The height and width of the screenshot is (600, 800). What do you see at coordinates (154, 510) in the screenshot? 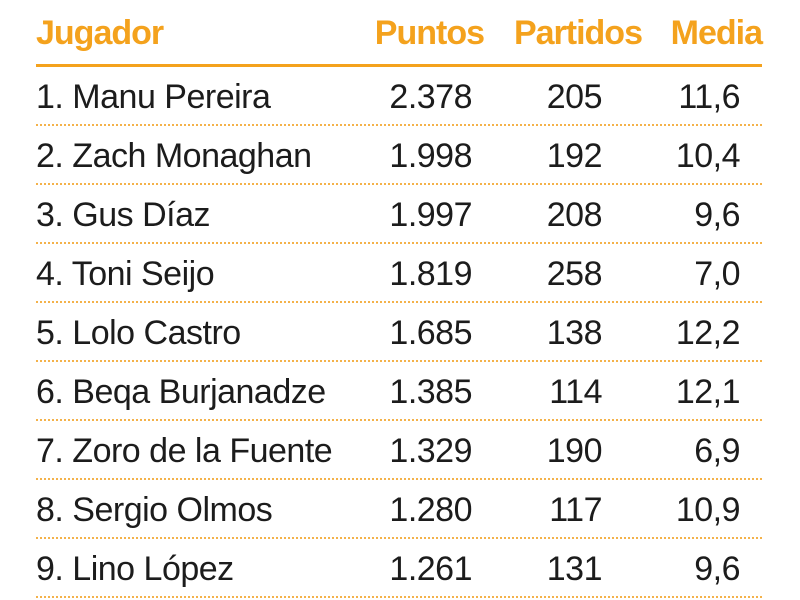
I see `cell-player: 8. Sergio Olmos` at bounding box center [154, 510].